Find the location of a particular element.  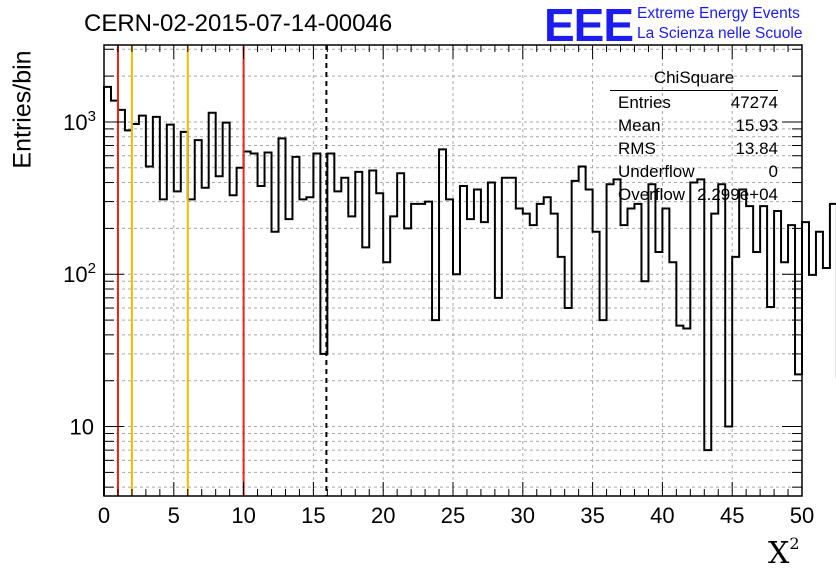

x-tick-label: 0 is located at coordinates (104, 515).